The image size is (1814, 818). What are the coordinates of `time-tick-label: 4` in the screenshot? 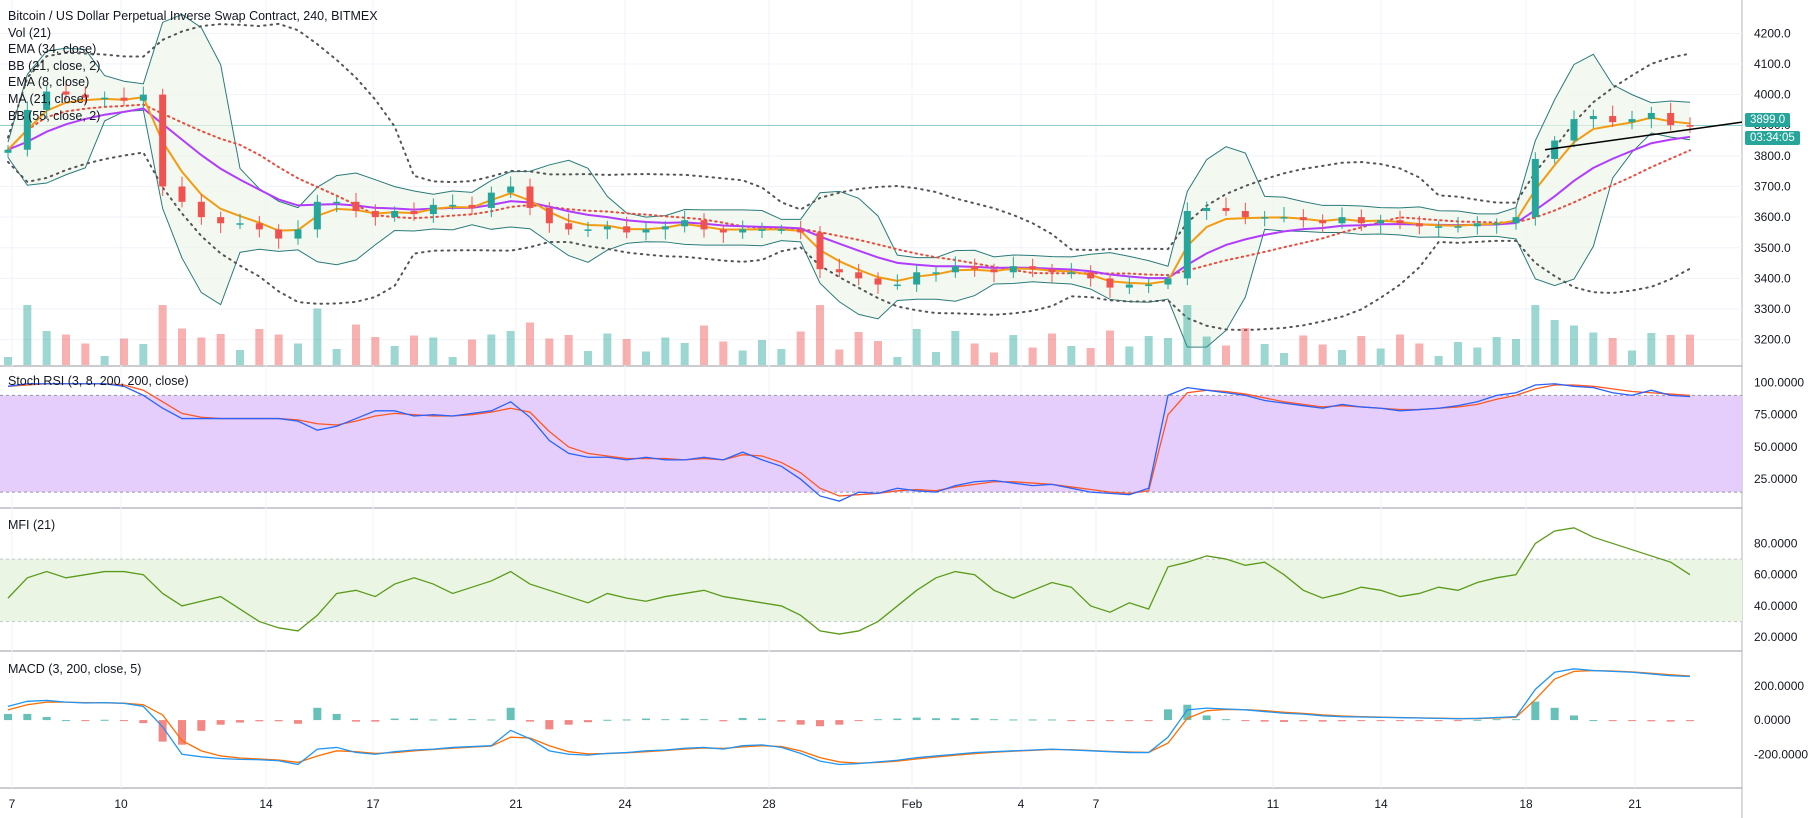 It's located at (1021, 804).